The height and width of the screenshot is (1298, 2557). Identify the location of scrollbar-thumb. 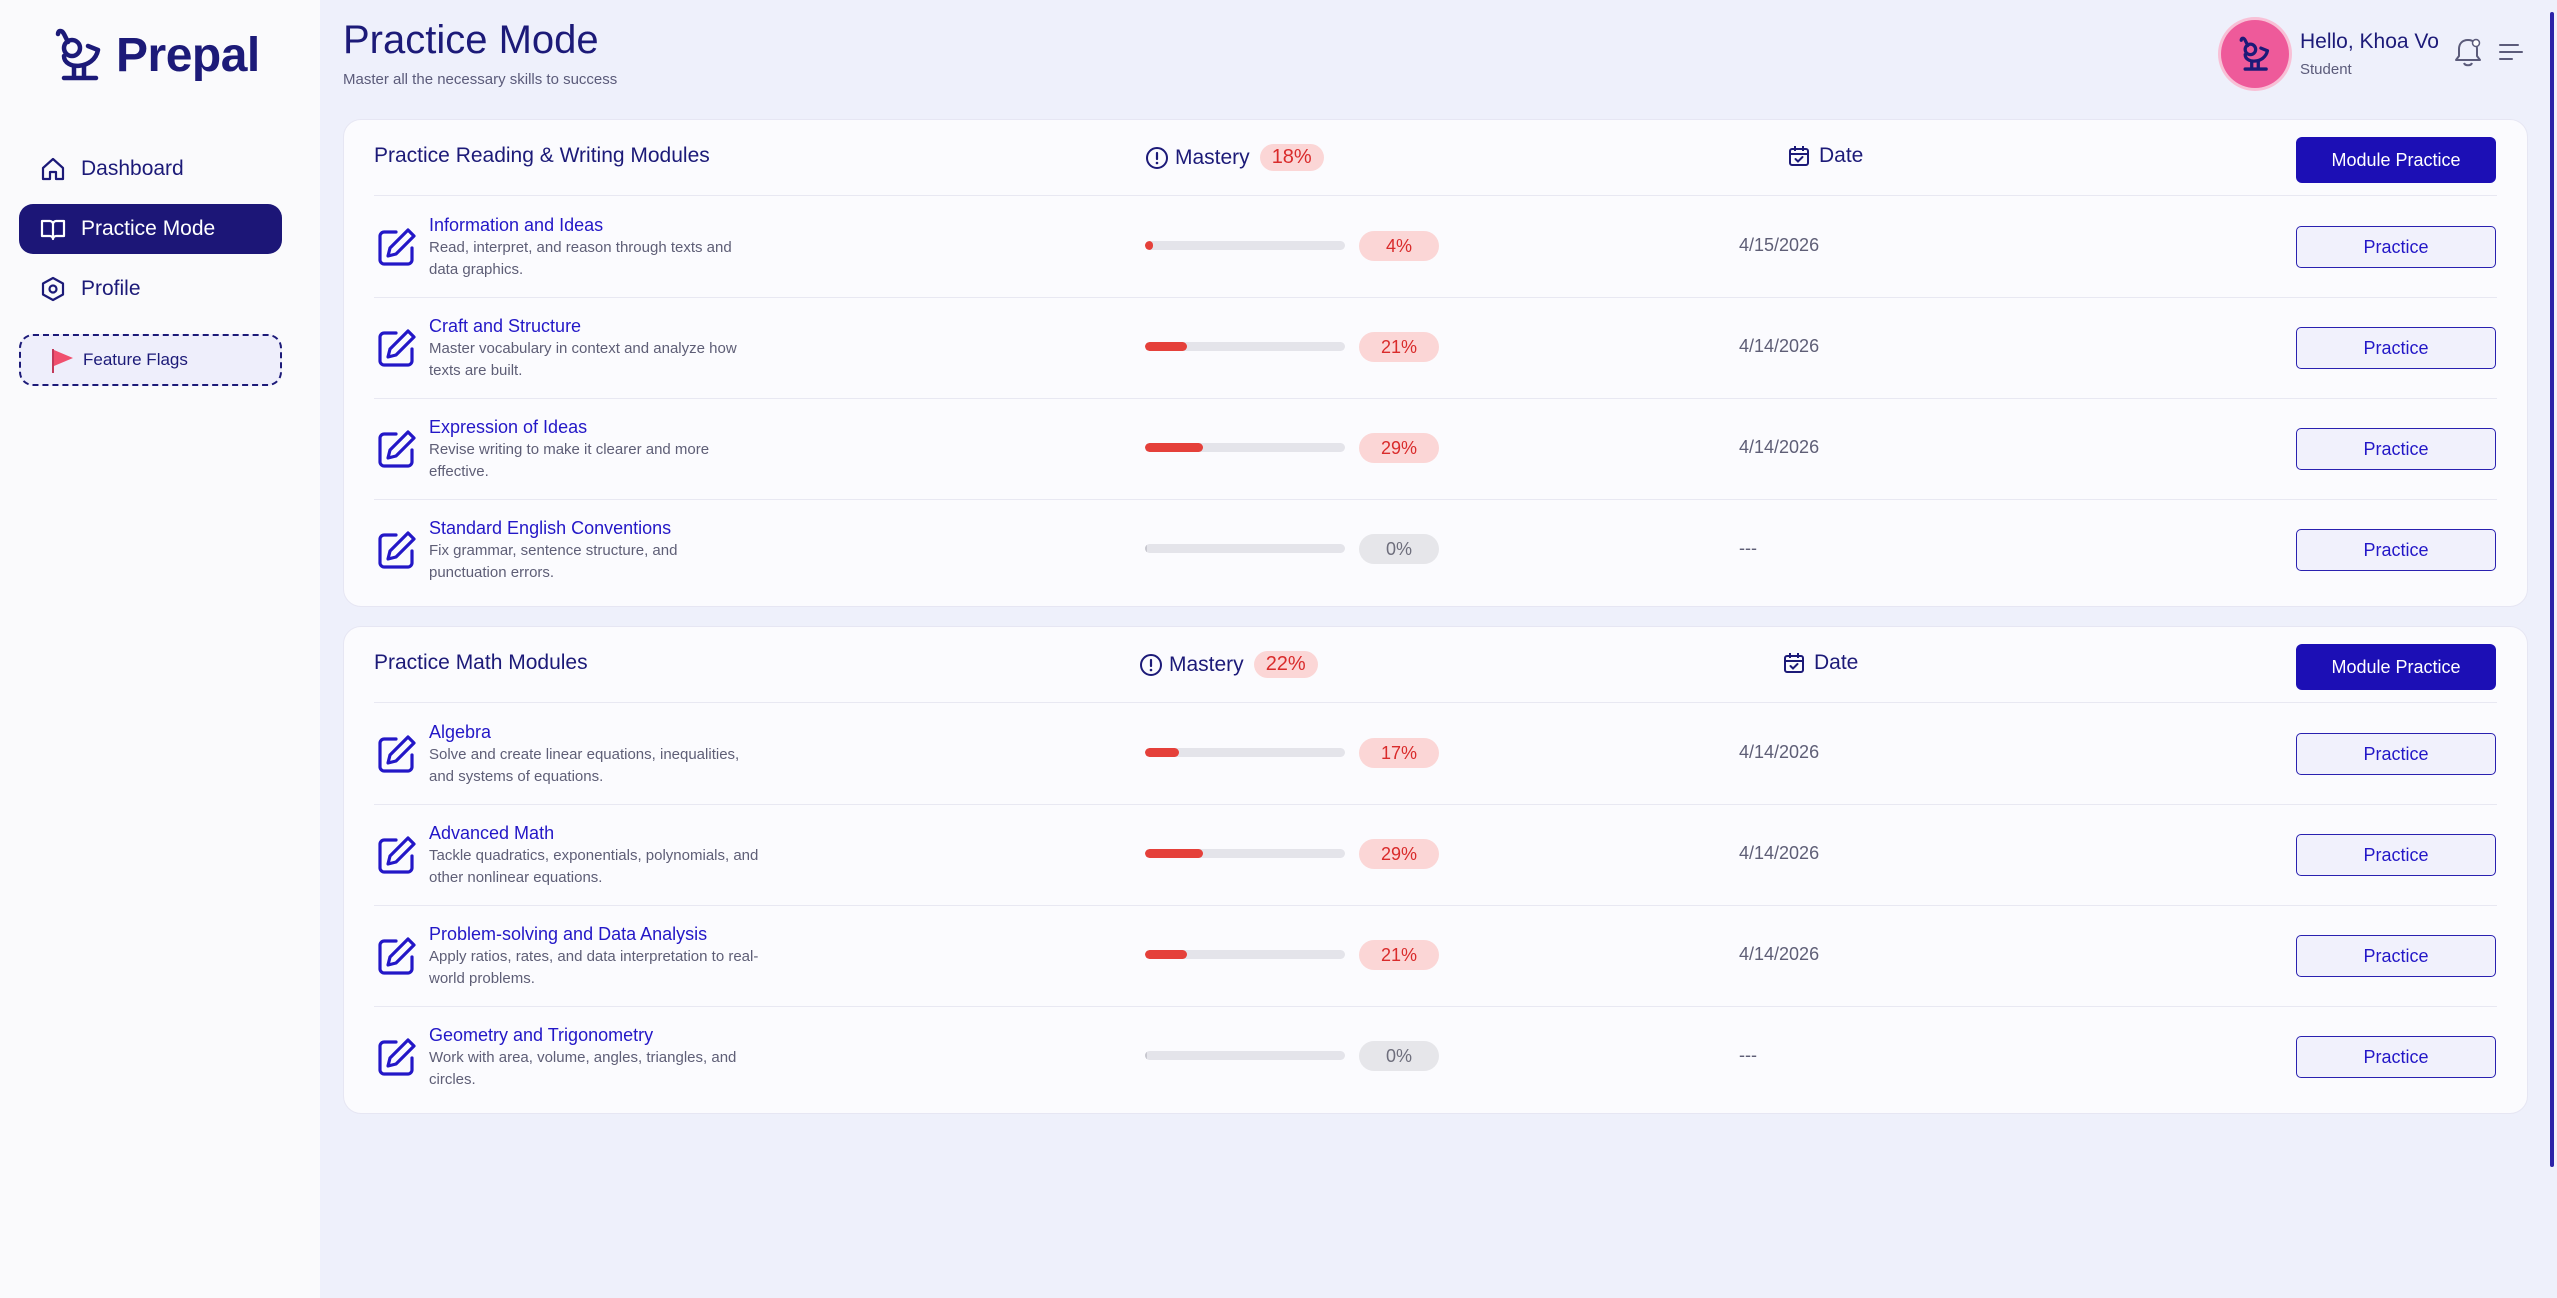
(2552, 589).